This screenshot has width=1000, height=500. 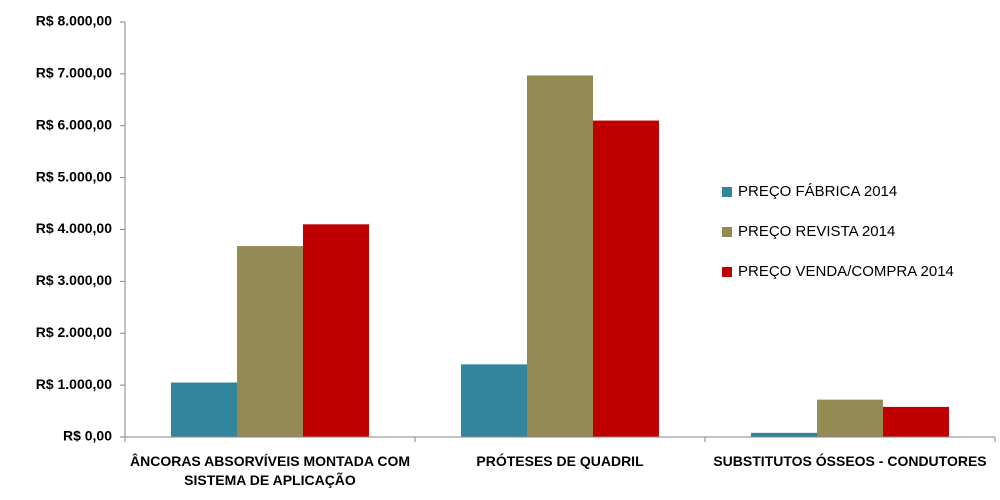 What do you see at coordinates (850, 461) in the screenshot?
I see `x-tick-label: SUBSTITUTOS ÓSSEOS - CONDUTORES` at bounding box center [850, 461].